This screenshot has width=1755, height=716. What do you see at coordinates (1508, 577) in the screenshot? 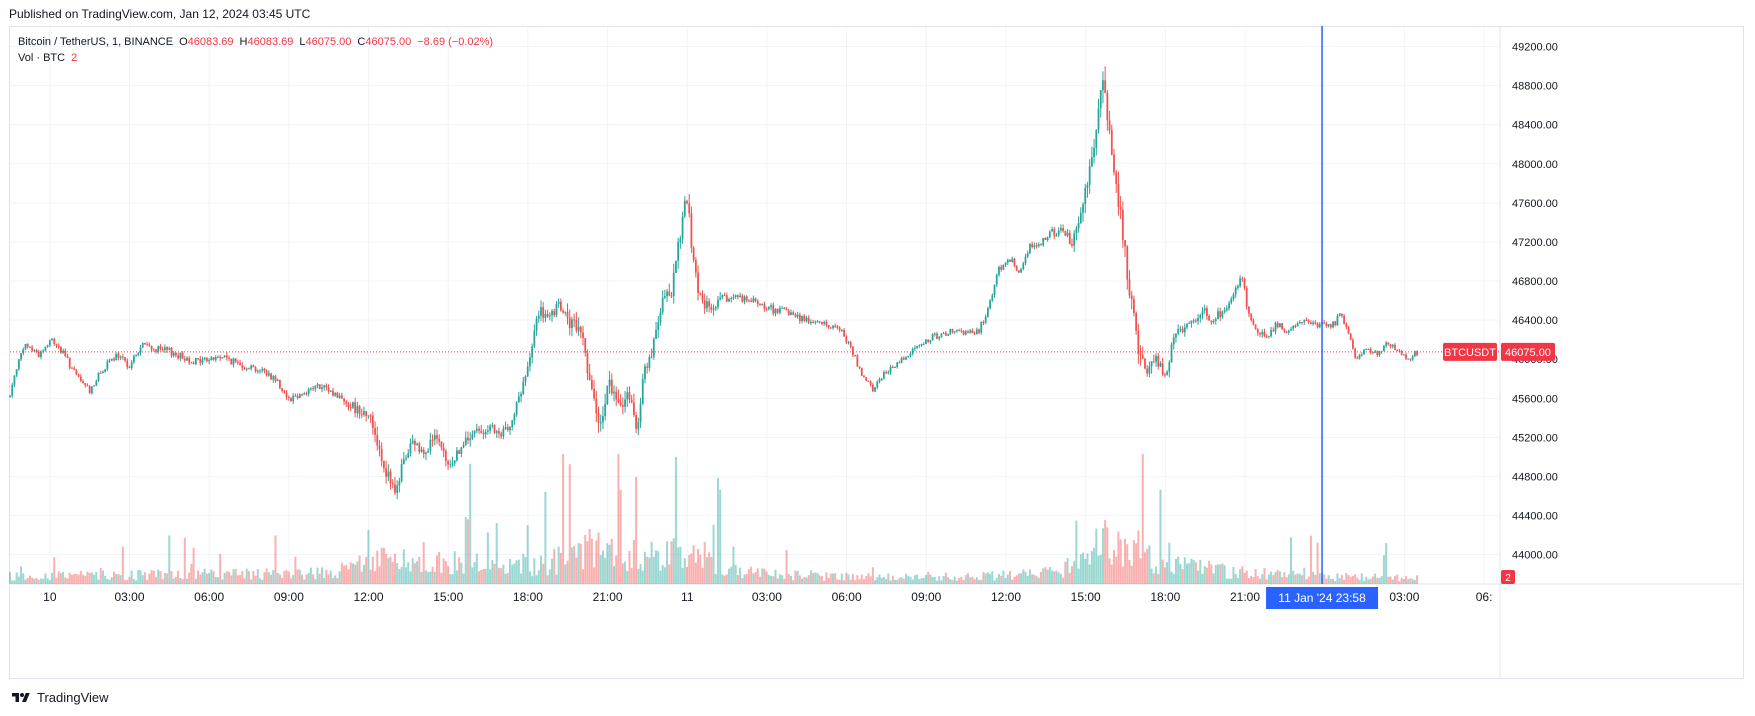
I see `volume-badge-bg` at bounding box center [1508, 577].